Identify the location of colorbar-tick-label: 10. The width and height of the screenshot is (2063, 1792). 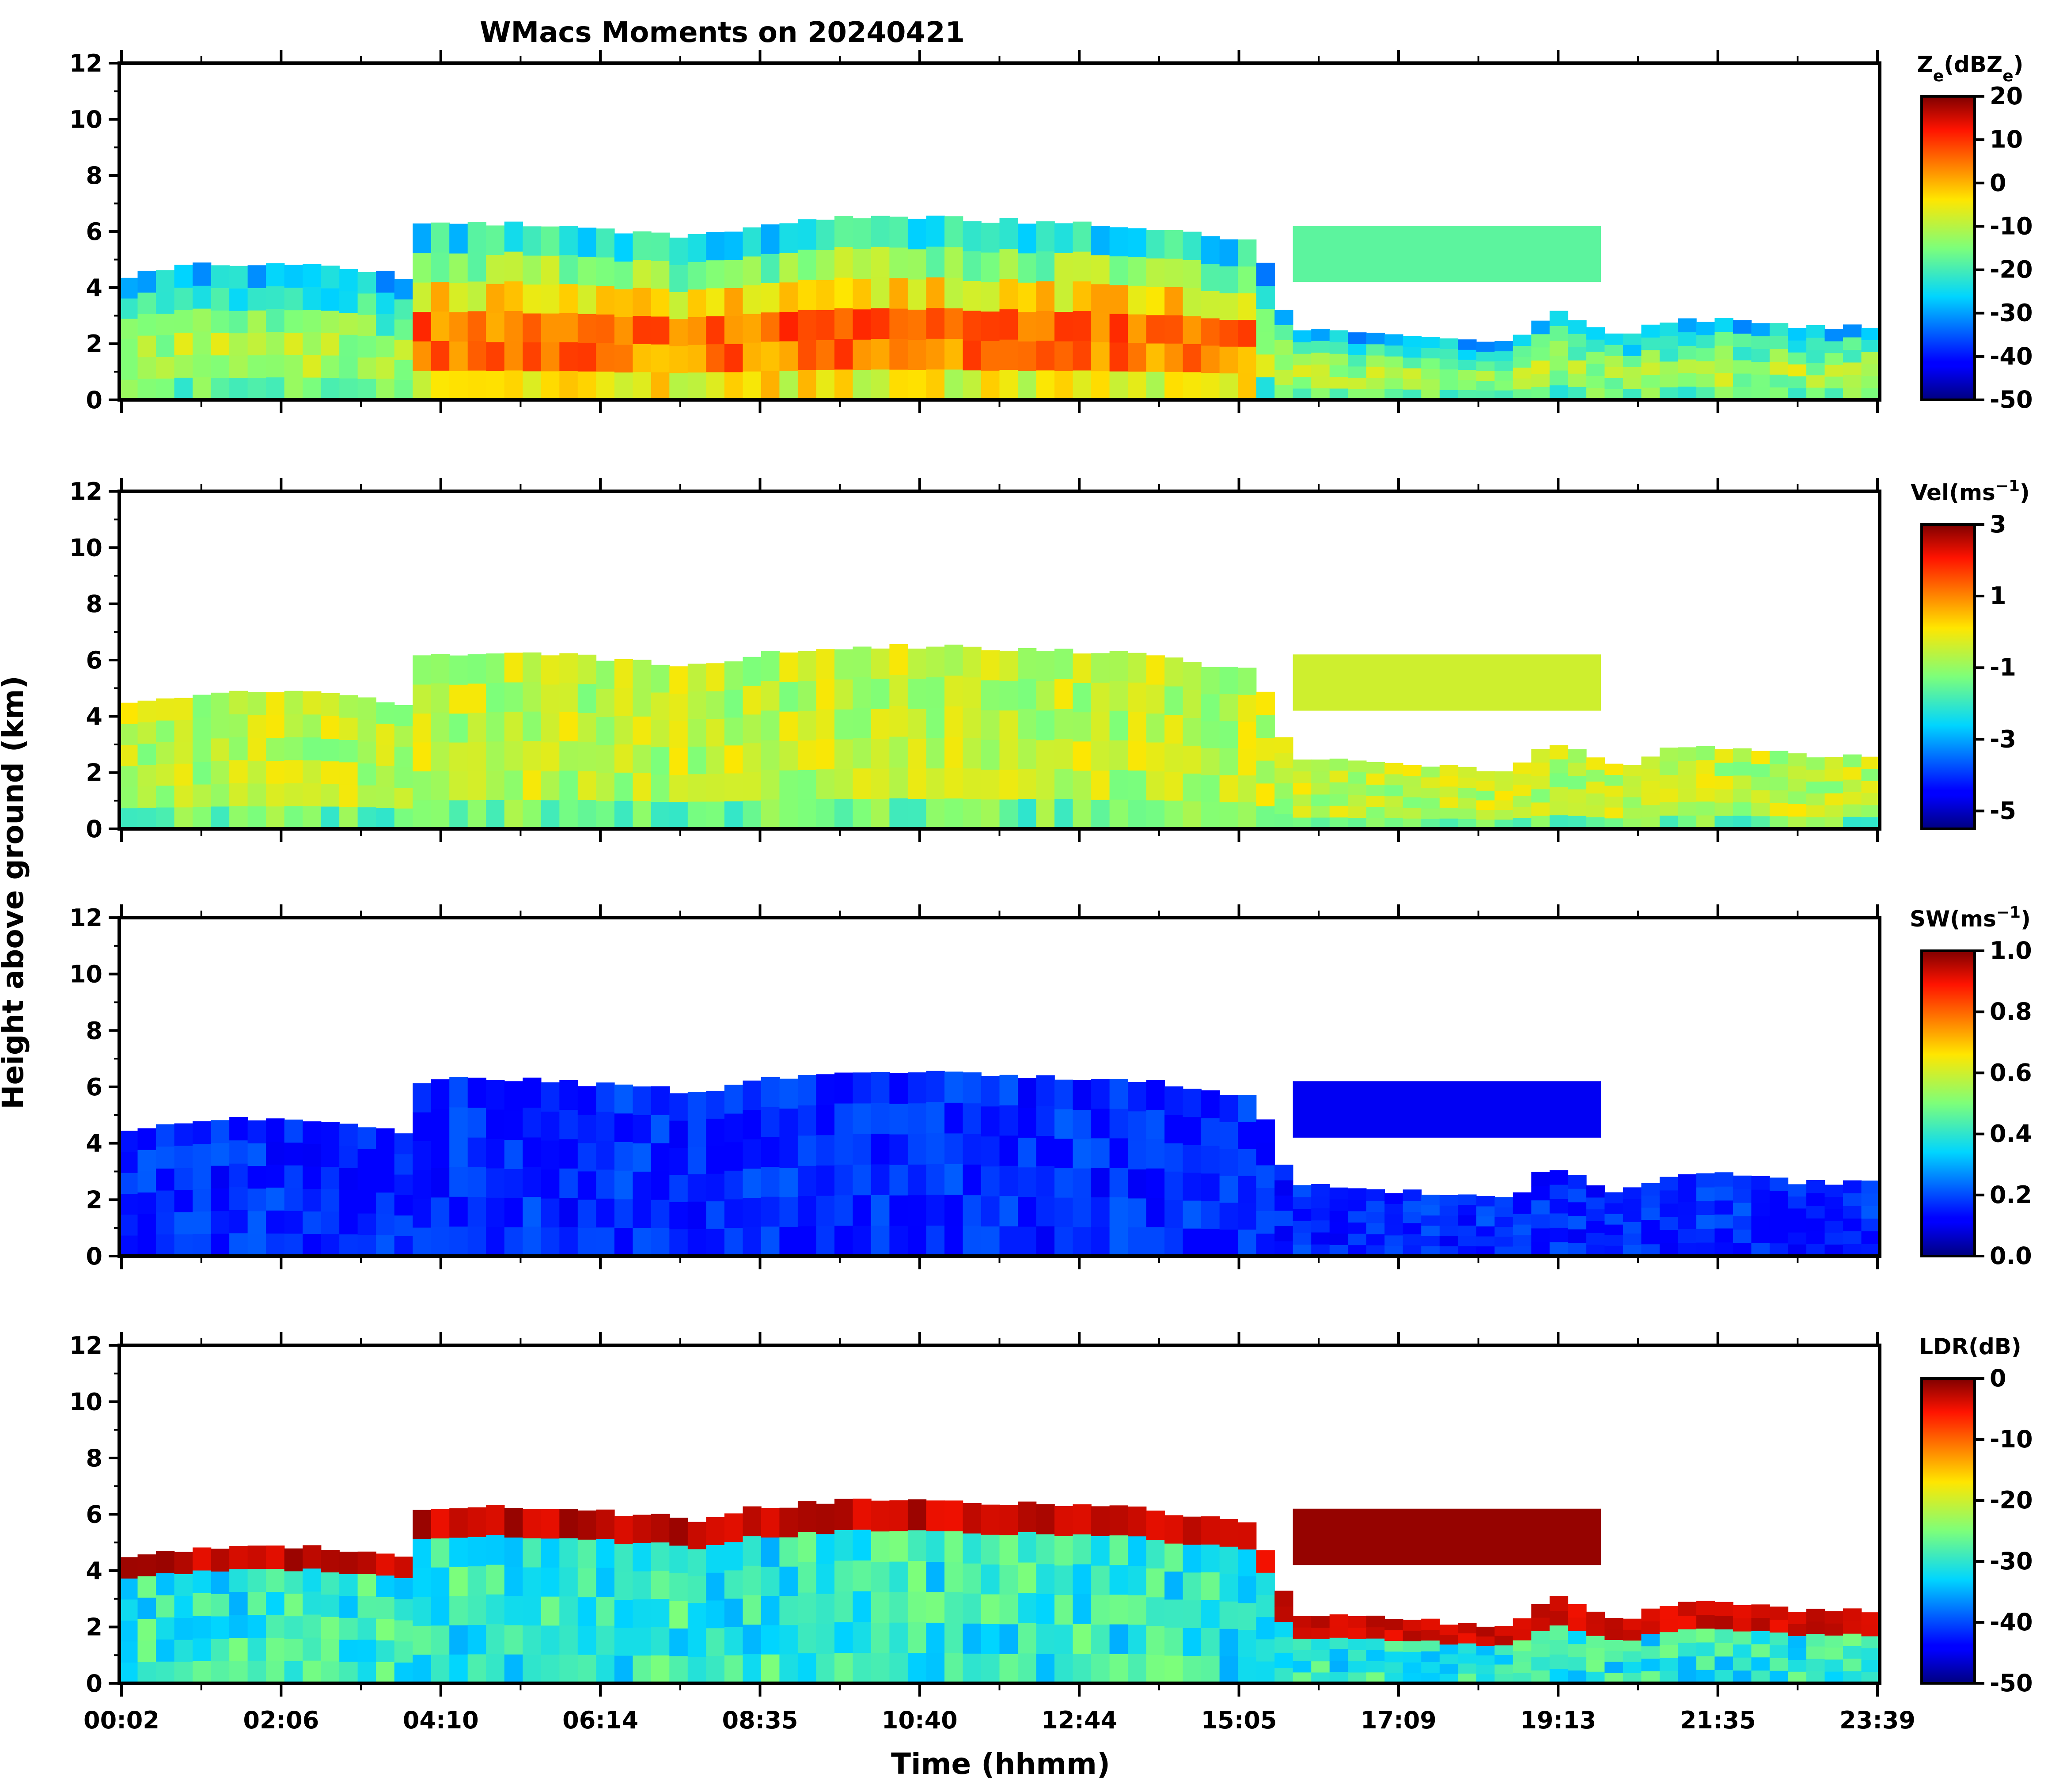
(2007, 139).